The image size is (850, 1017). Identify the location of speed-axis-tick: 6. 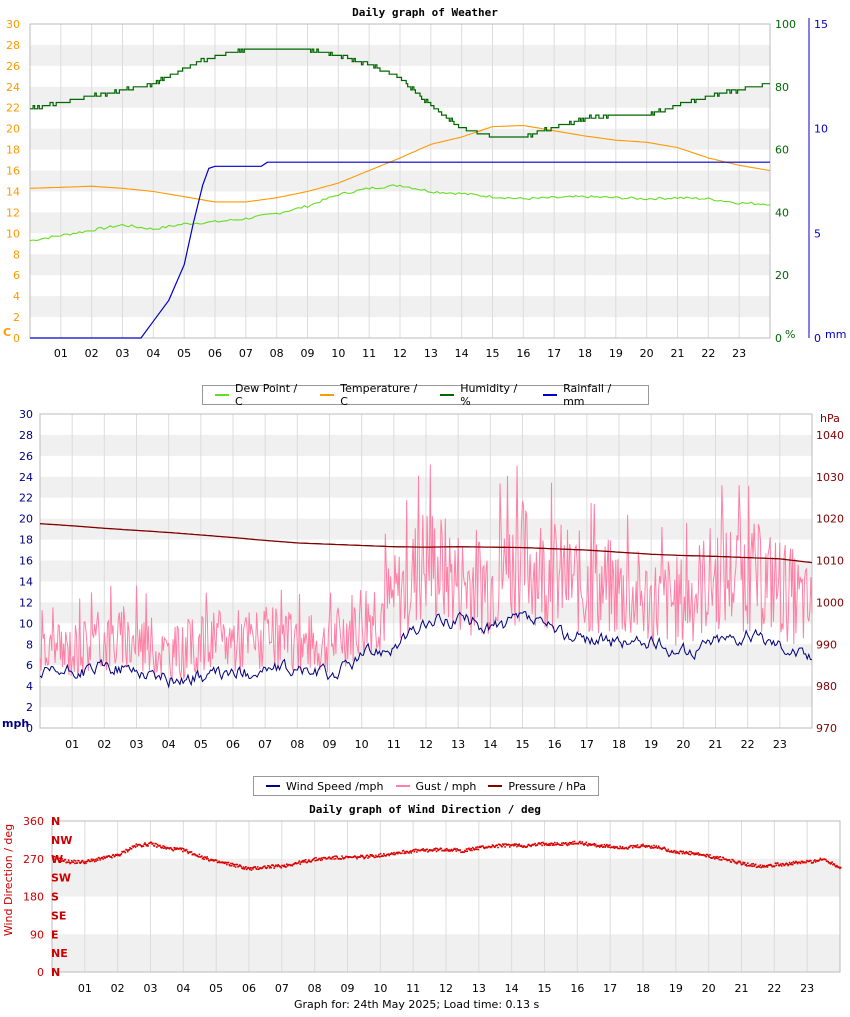
(29, 665).